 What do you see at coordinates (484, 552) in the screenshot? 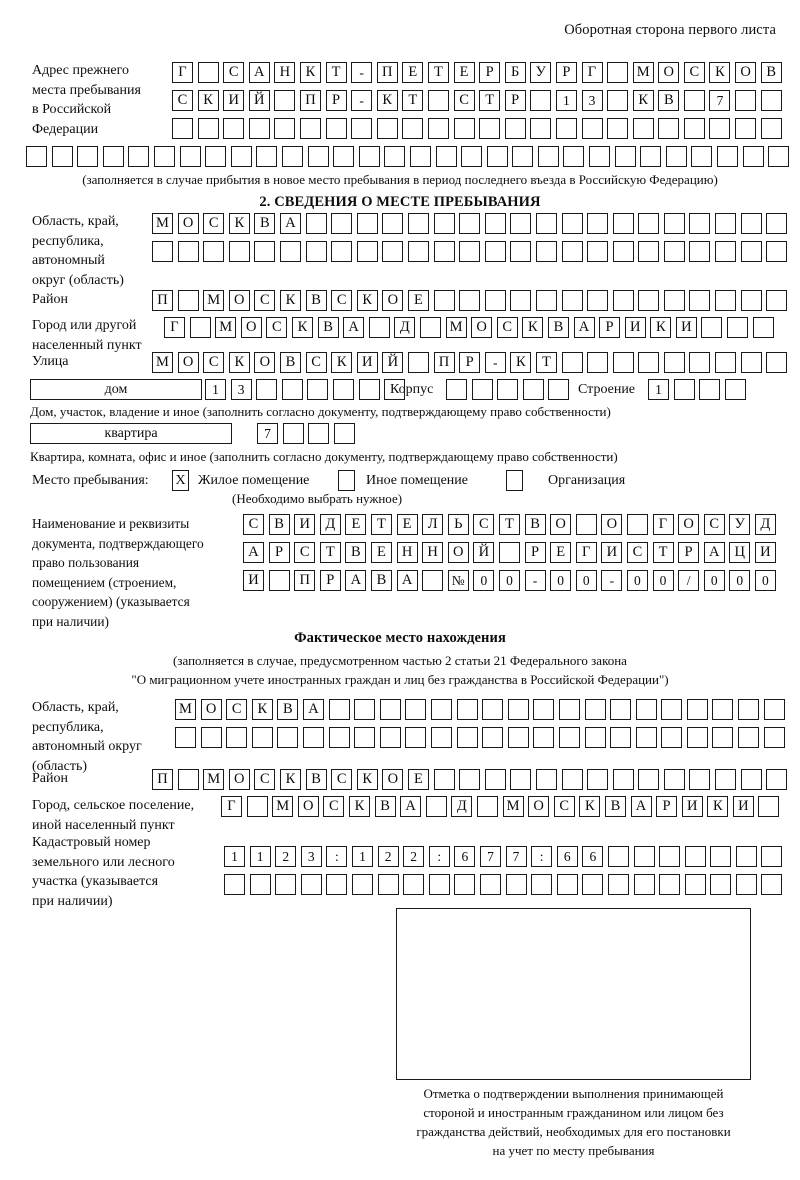
I see `comb-cell: Й` at bounding box center [484, 552].